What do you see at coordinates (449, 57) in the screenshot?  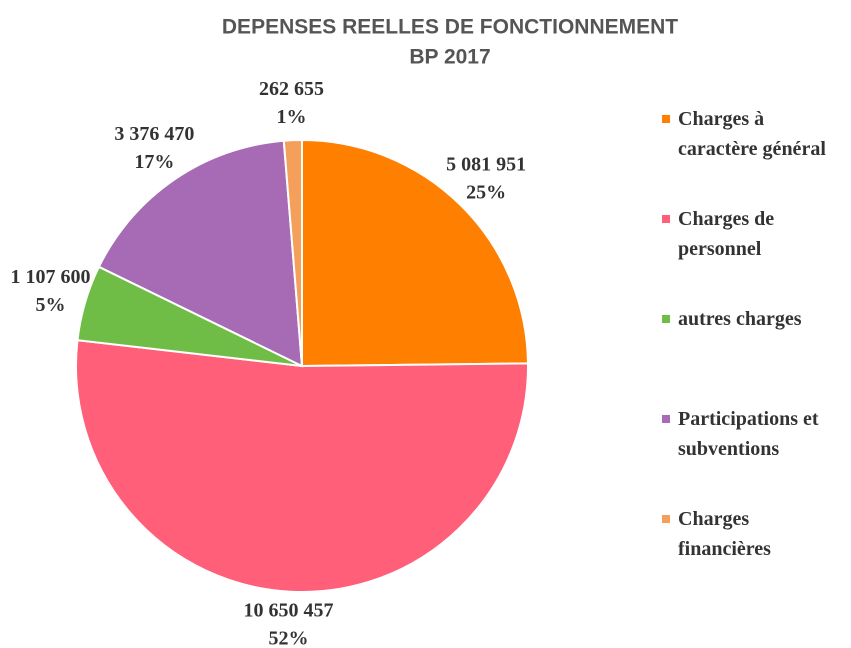 I see `chart-subtitle: BP 2017` at bounding box center [449, 57].